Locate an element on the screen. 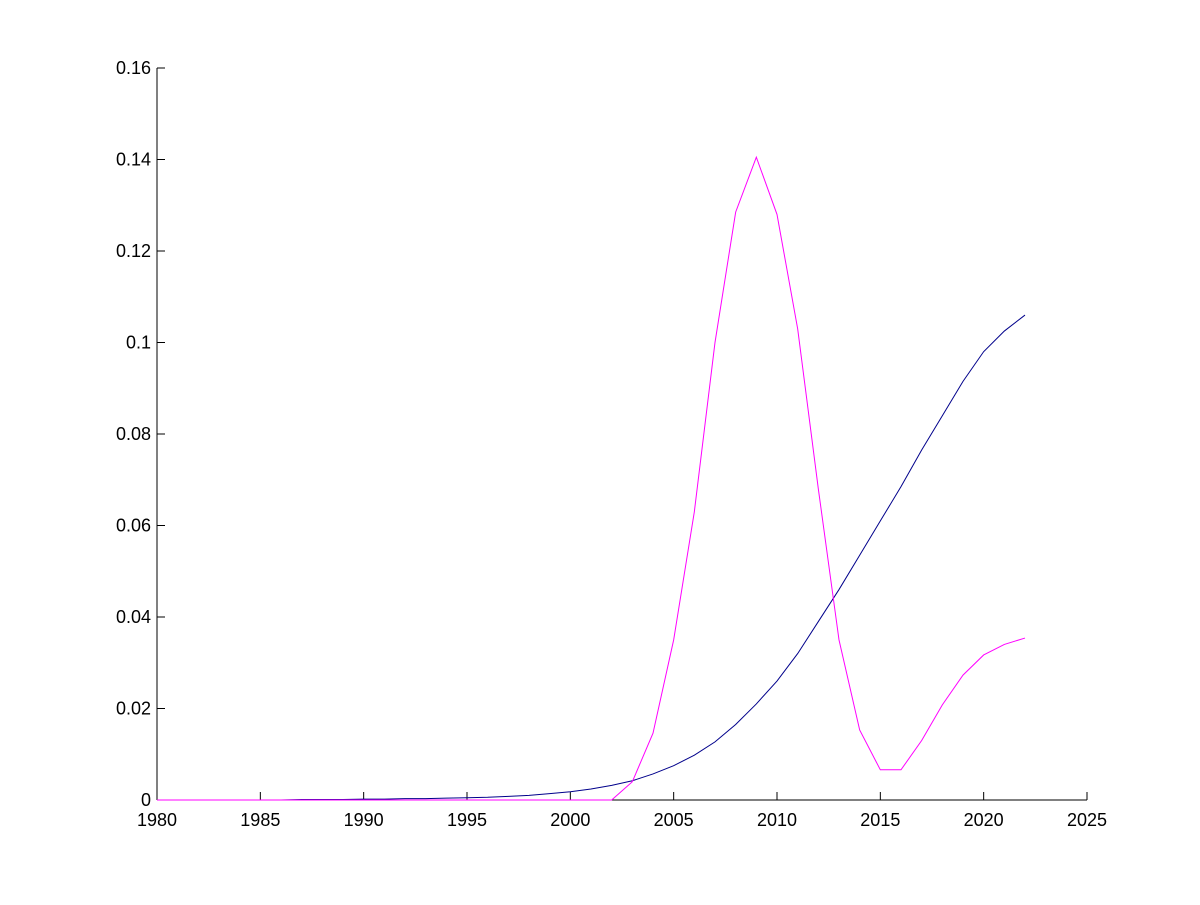 This screenshot has width=1200, height=905. x-tick-label: 2025 is located at coordinates (1087, 820).